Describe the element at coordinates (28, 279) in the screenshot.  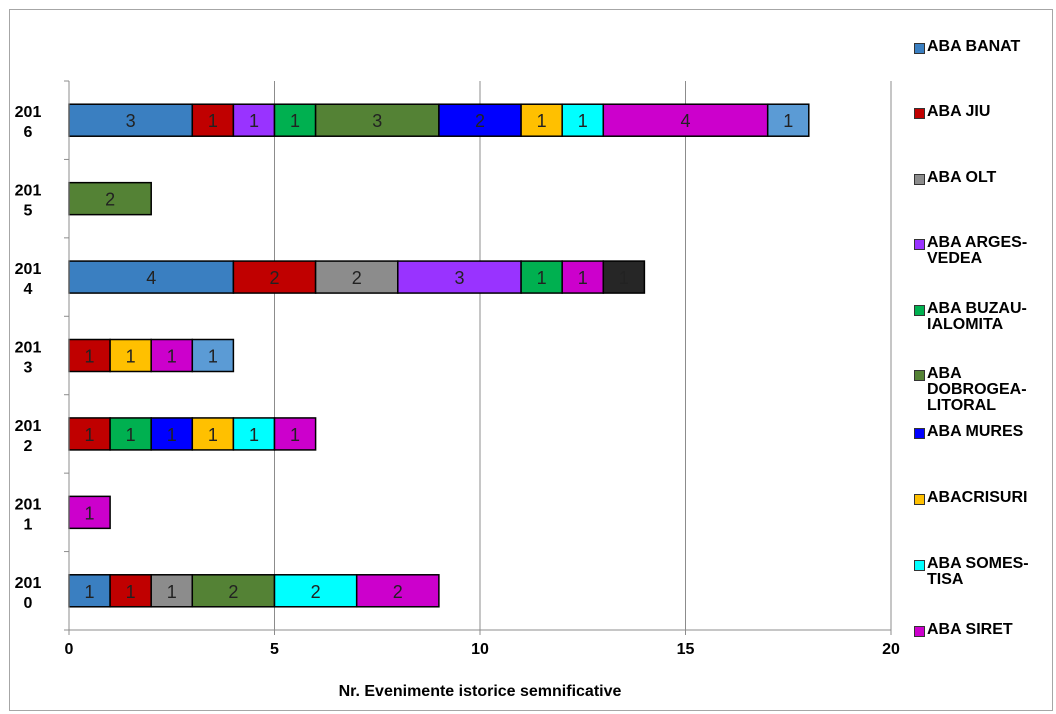
I see `y-category-label: 201 4` at that location.